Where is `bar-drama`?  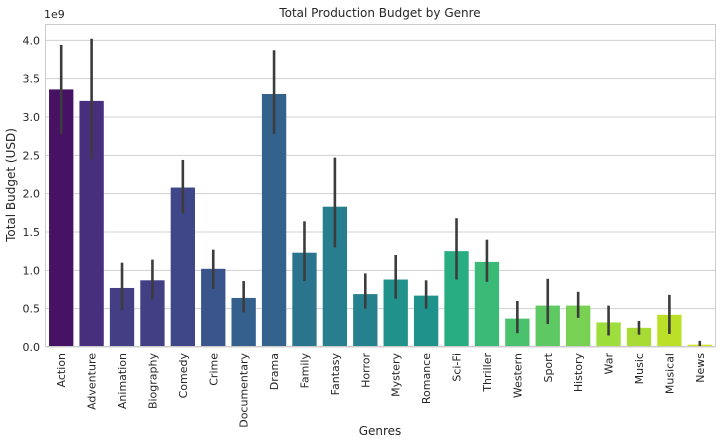 bar-drama is located at coordinates (274, 220).